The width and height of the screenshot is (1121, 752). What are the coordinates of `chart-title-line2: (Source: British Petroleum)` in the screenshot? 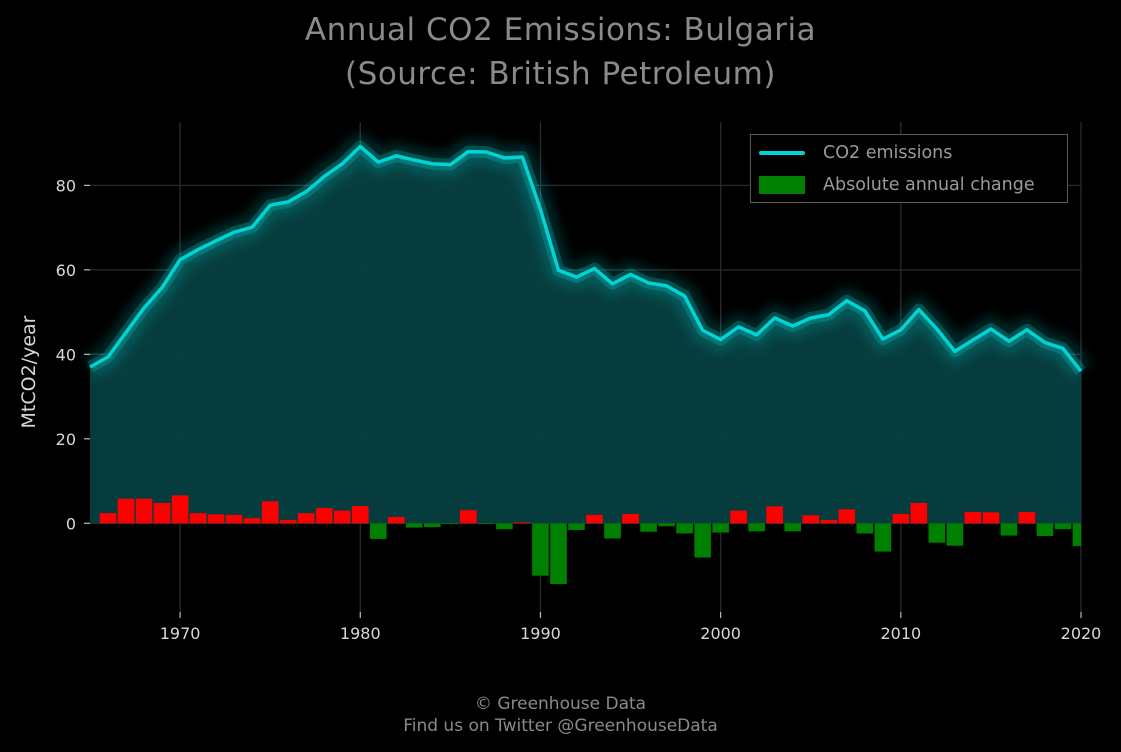 It's located at (560, 74).